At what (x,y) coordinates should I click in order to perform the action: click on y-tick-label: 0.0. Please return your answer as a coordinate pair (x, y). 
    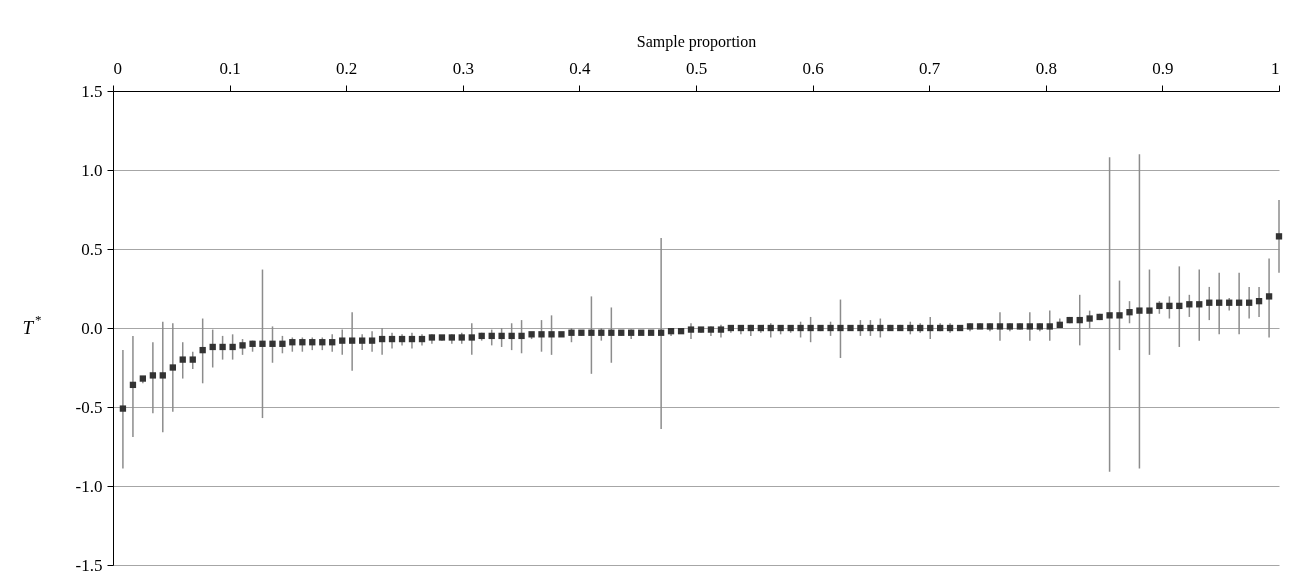
    Looking at the image, I should click on (92, 328).